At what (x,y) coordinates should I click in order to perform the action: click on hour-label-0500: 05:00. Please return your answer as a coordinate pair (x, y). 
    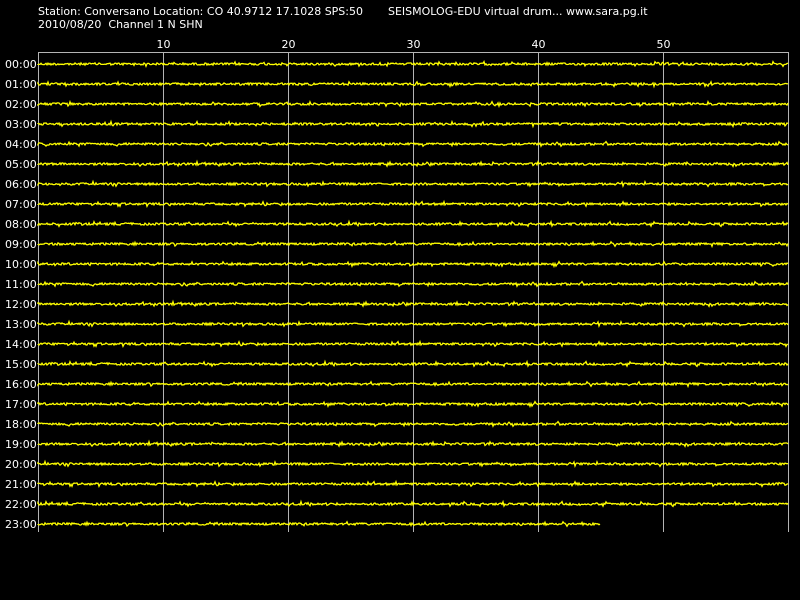
    Looking at the image, I should click on (21, 164).